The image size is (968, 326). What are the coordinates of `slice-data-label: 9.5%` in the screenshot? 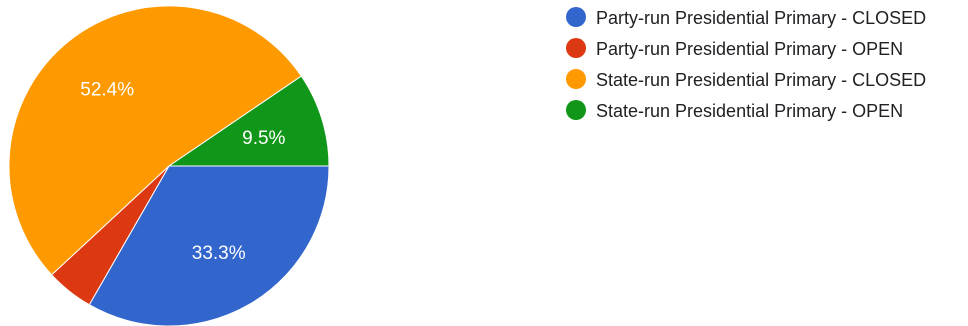 It's located at (263, 138).